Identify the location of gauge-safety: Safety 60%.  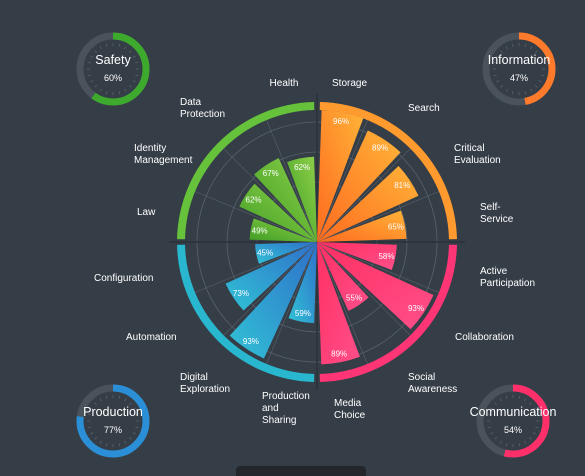
(113, 69).